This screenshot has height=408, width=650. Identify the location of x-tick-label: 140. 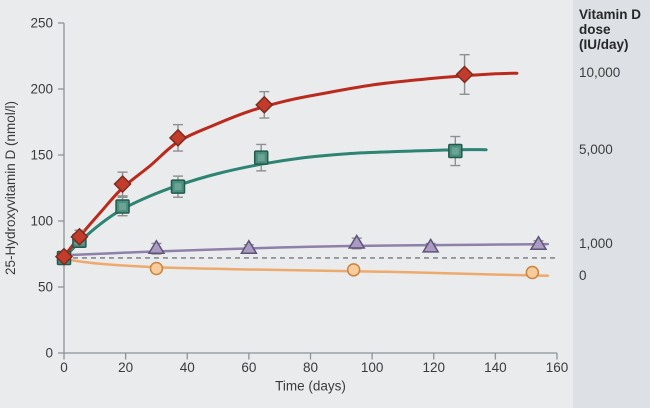
(495, 367).